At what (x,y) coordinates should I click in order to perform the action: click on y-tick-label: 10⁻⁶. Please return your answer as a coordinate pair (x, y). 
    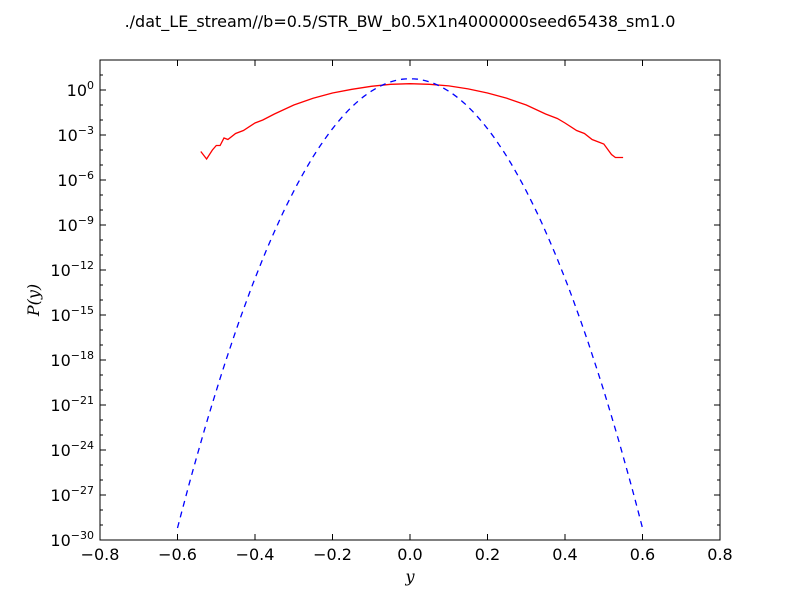
    Looking at the image, I should click on (75, 179).